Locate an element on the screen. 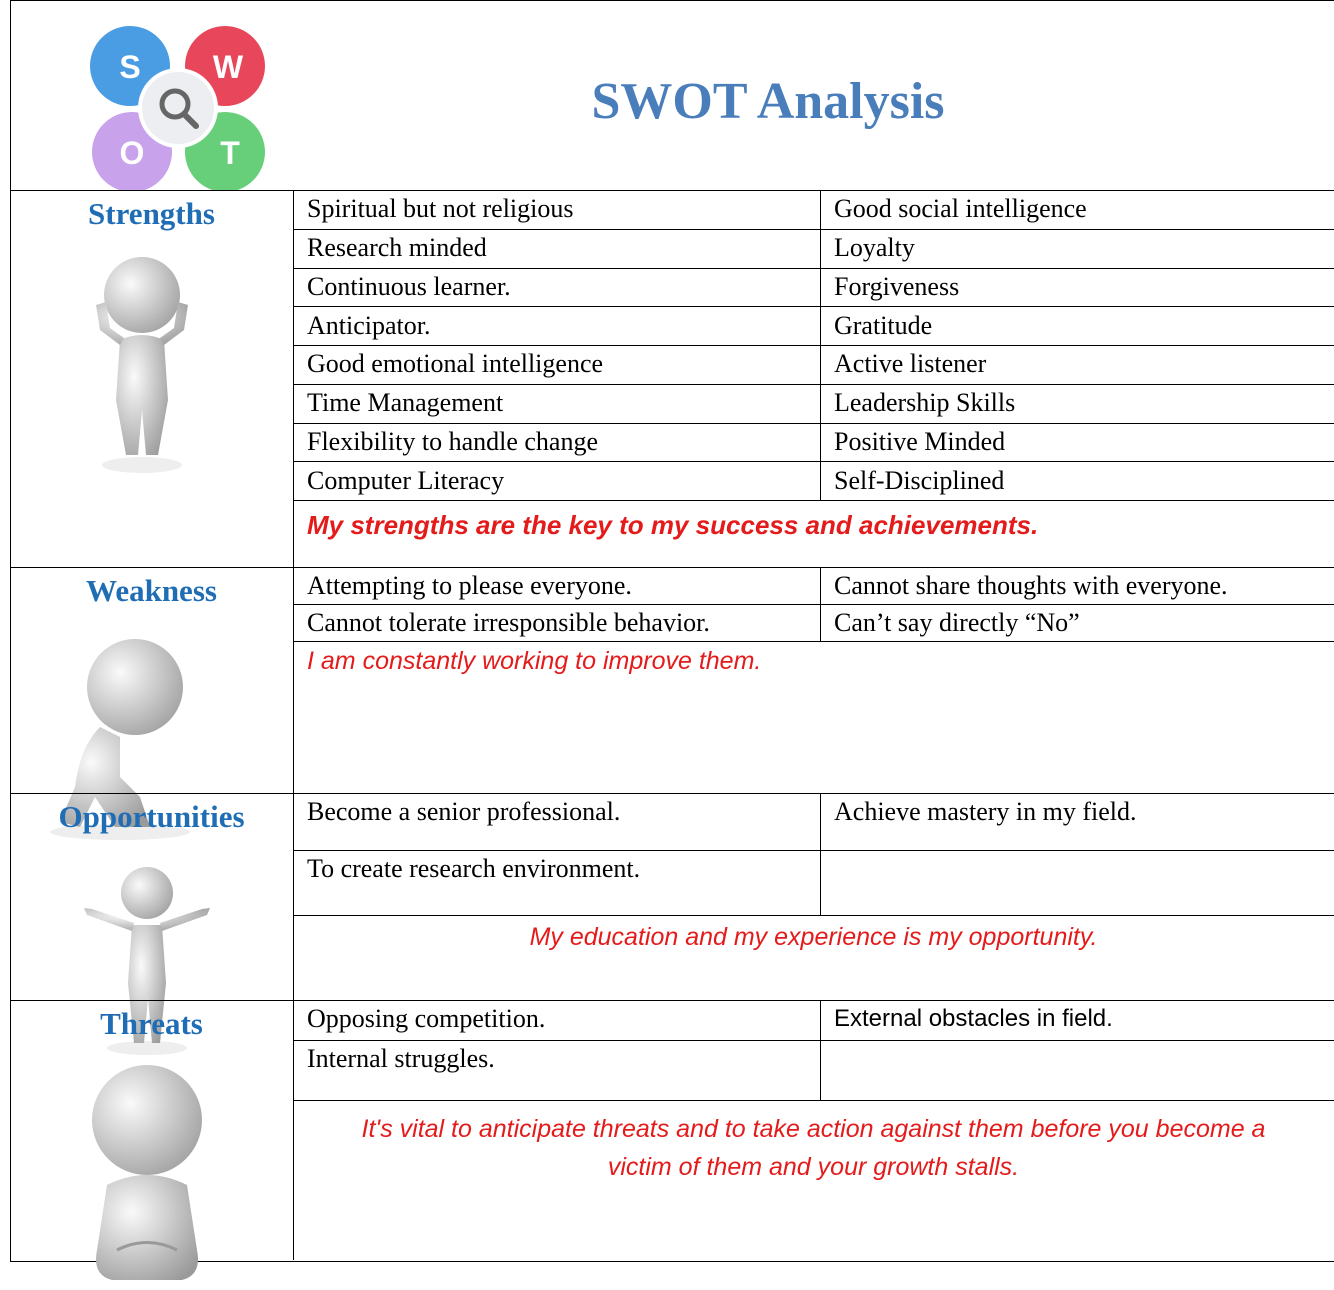 The width and height of the screenshot is (1334, 1290). section-label: Opportunities is located at coordinates (151, 816).